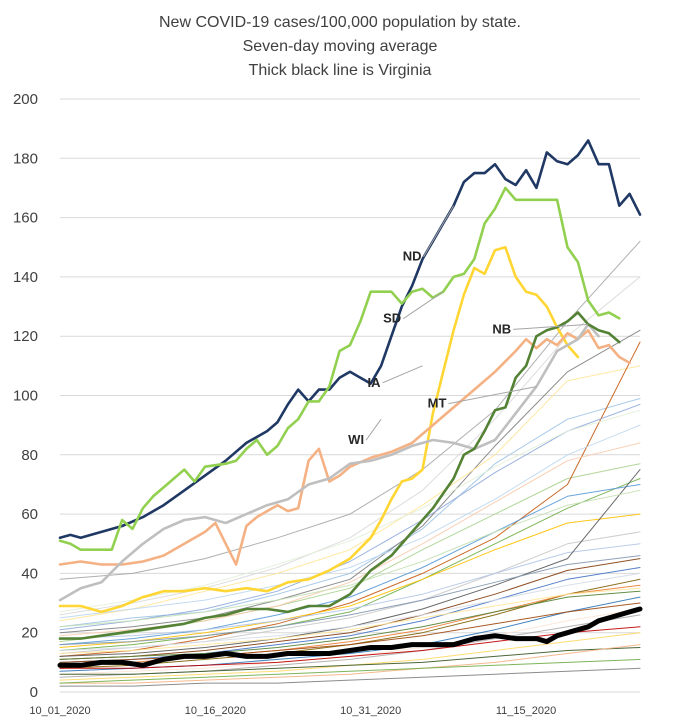 This screenshot has height=724, width=680. I want to click on y-tick-label: 160, so click(25, 218).